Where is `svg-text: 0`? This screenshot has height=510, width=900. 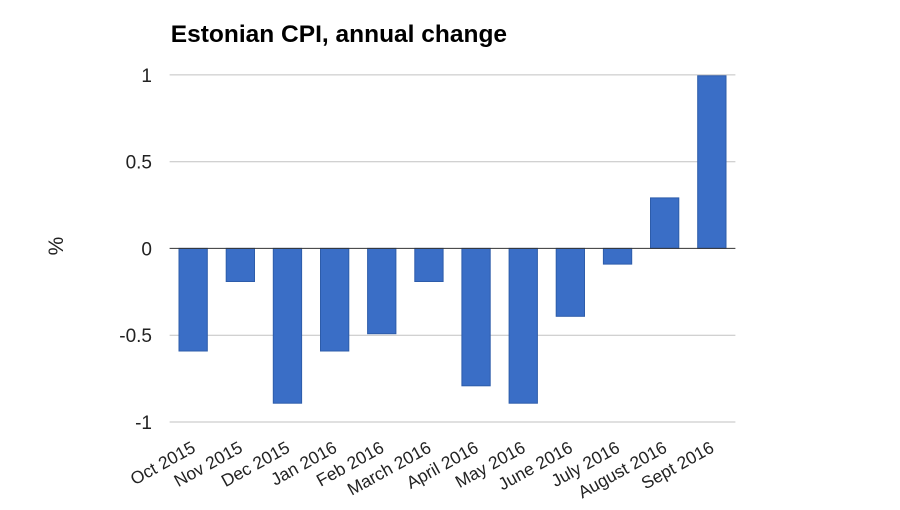
svg-text: 0 is located at coordinates (146, 249).